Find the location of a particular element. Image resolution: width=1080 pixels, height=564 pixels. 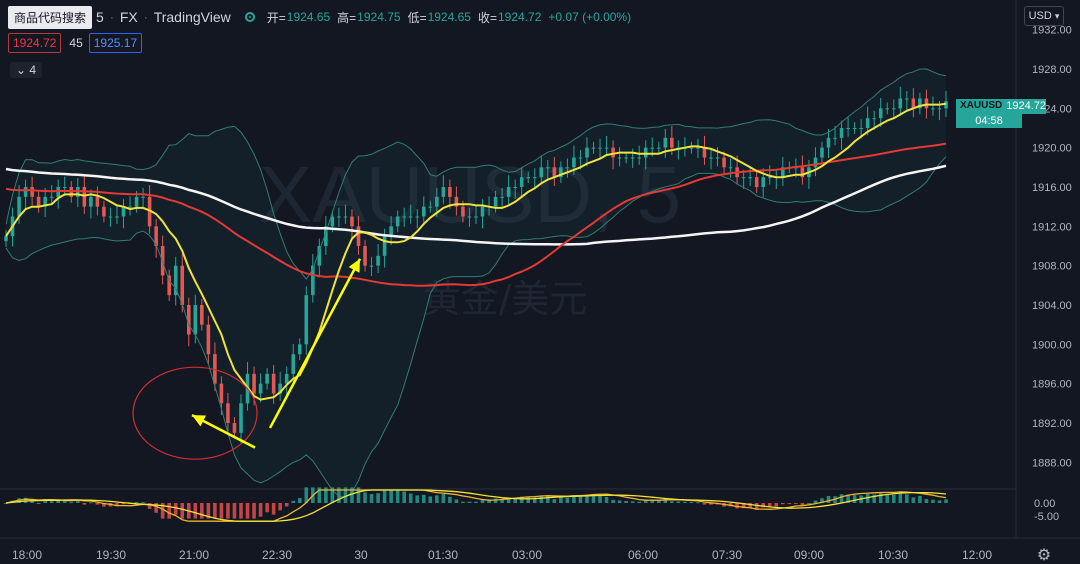

watermark-symbol: XAUUSD, 5 is located at coordinates (470, 194).